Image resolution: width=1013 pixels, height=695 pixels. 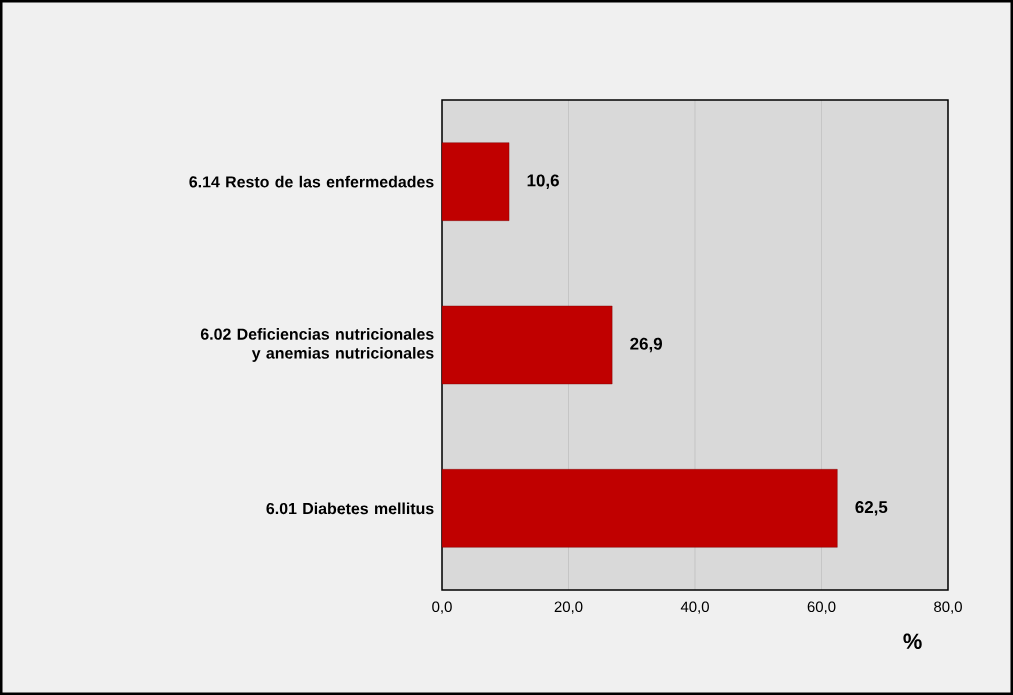 What do you see at coordinates (948, 607) in the screenshot?
I see `x-tick-label: 80,0` at bounding box center [948, 607].